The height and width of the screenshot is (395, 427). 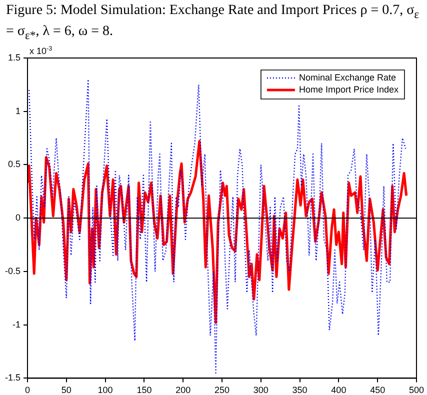 What do you see at coordinates (338, 389) in the screenshot?
I see `x-tick-label: 400` at bounding box center [338, 389].